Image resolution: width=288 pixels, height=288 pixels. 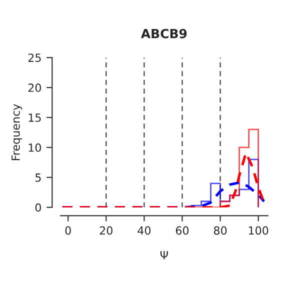 I want to click on x-tick-label: 60, so click(x=182, y=230).